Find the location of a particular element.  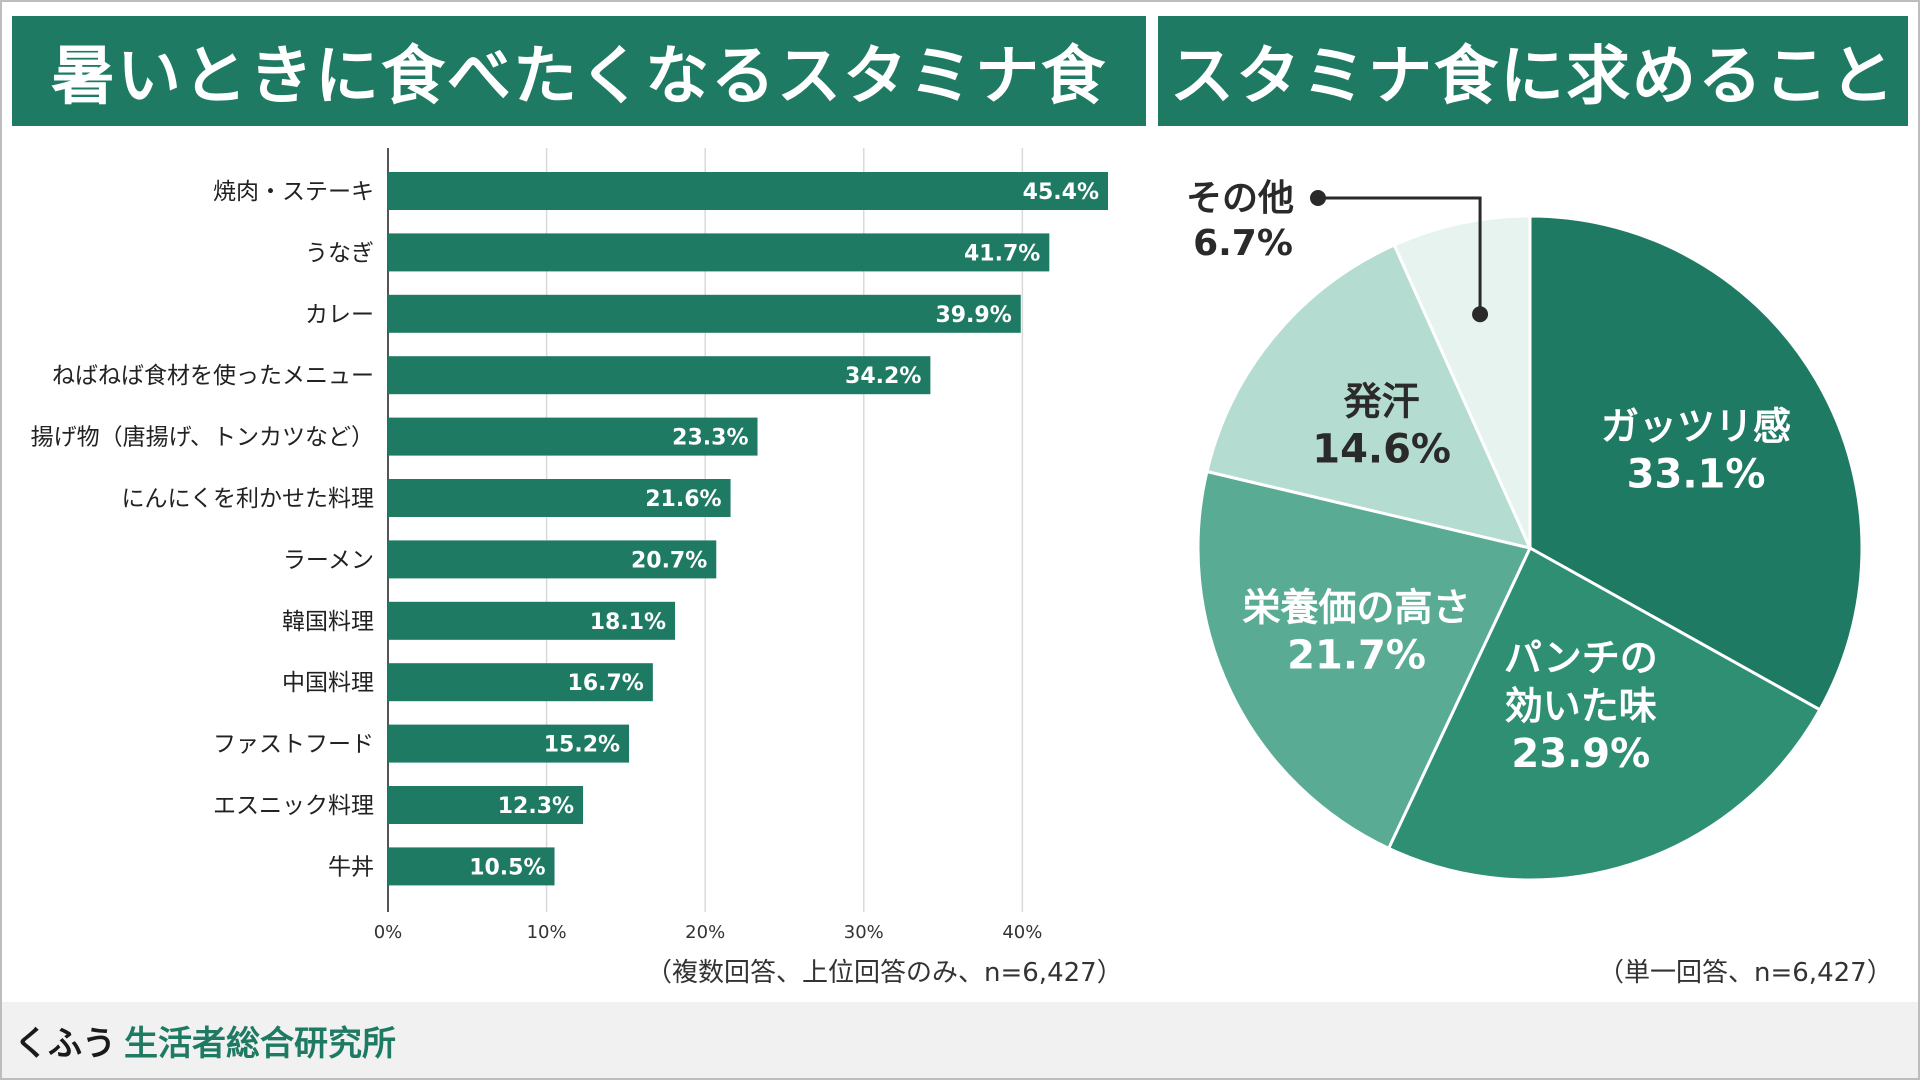

slice-value-label: 33.1% is located at coordinates (1696, 475).